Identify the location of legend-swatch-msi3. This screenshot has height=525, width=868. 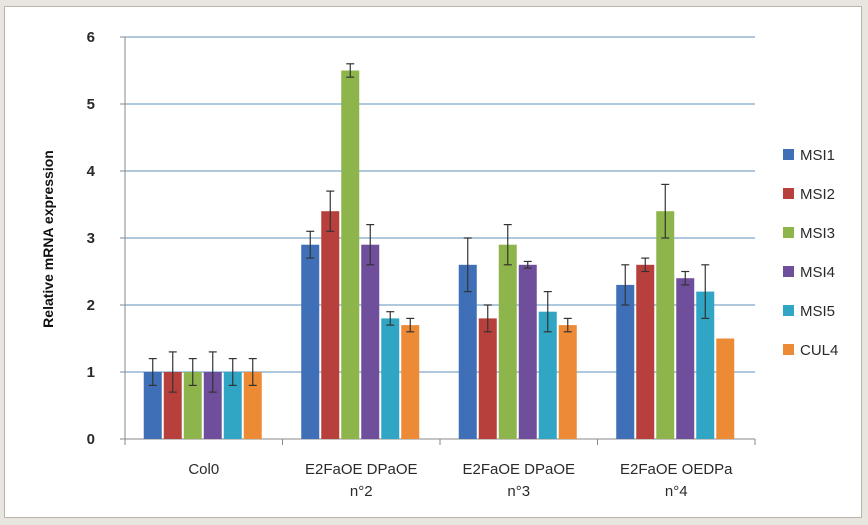
(788, 232).